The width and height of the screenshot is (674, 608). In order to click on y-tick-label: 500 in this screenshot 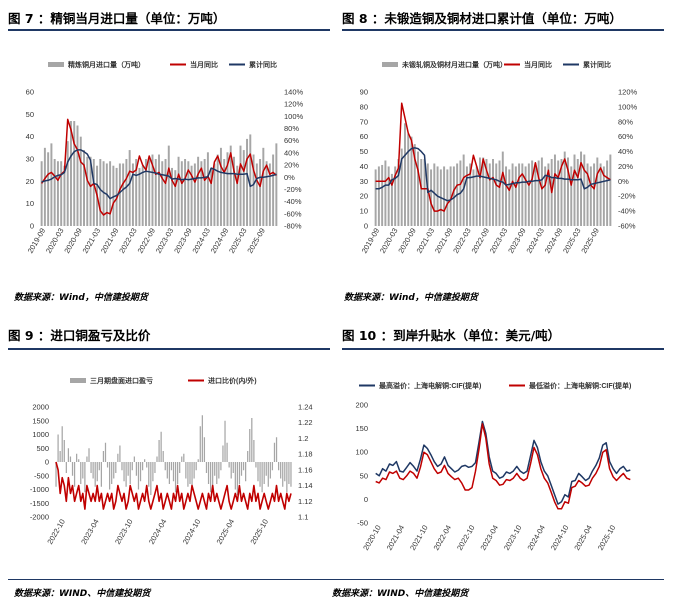, I will do `click(42, 448)`.